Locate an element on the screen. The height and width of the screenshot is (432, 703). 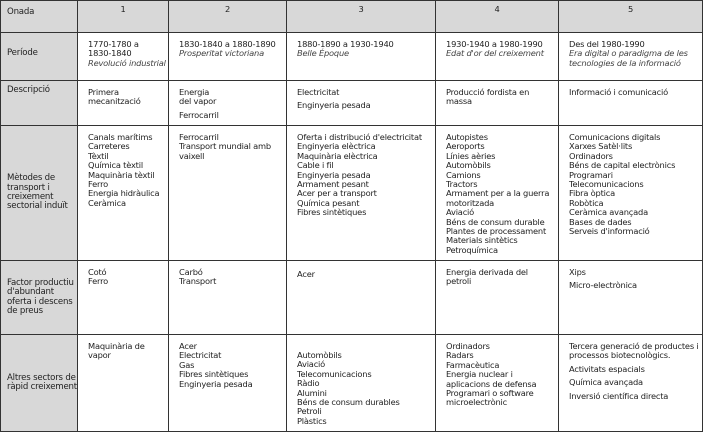
cell-line: Autopistes is located at coordinates (467, 137).